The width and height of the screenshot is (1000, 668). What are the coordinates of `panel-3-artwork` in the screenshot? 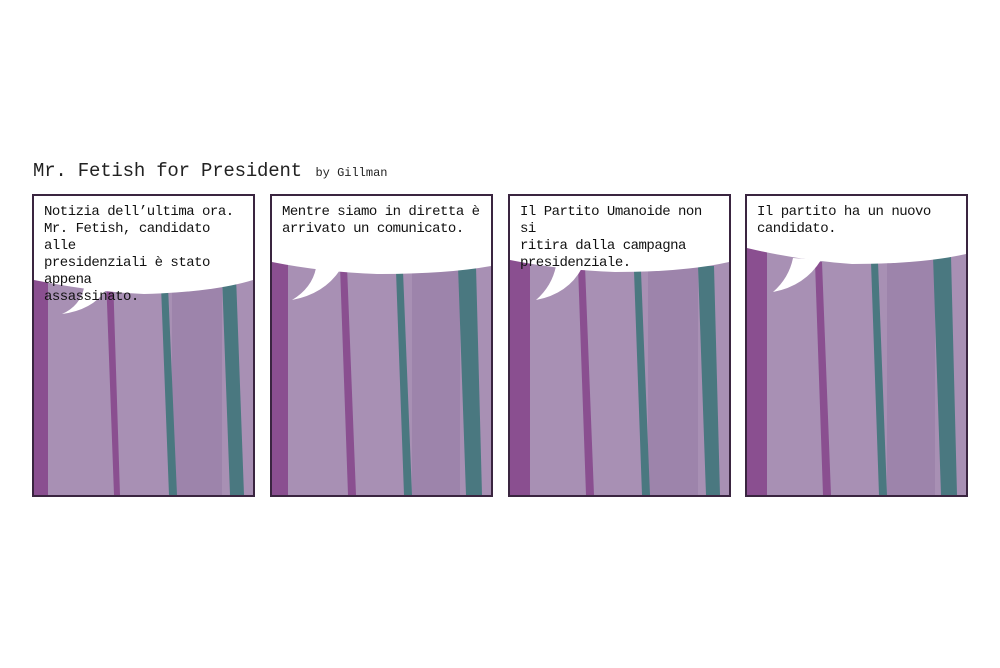 It's located at (619, 345).